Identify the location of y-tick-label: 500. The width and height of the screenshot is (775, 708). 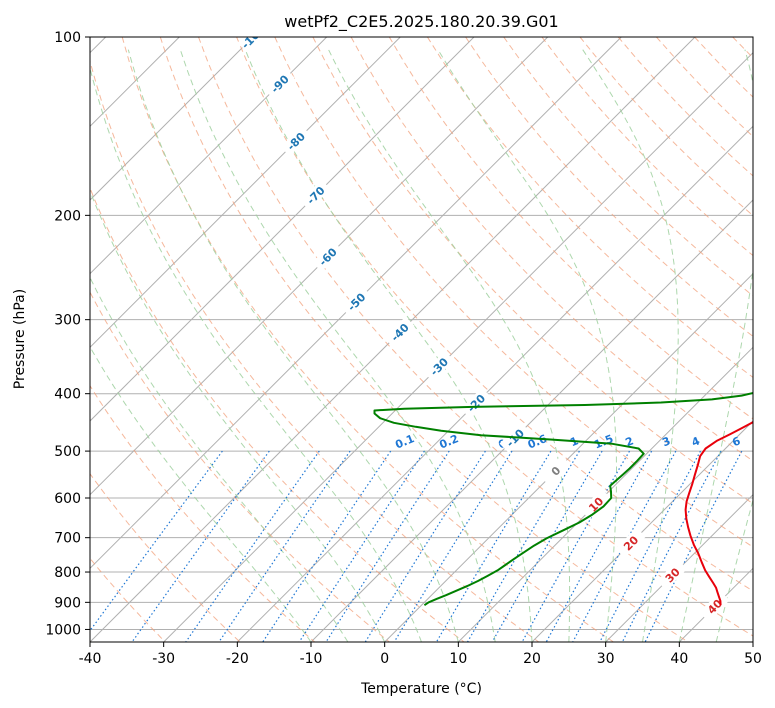
(67, 452).